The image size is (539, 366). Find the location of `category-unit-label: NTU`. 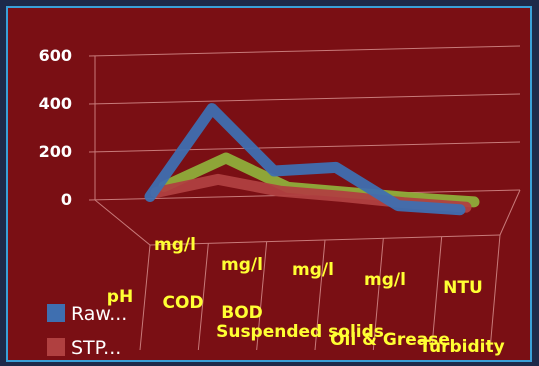

category-unit-label: NTU is located at coordinates (463, 288).